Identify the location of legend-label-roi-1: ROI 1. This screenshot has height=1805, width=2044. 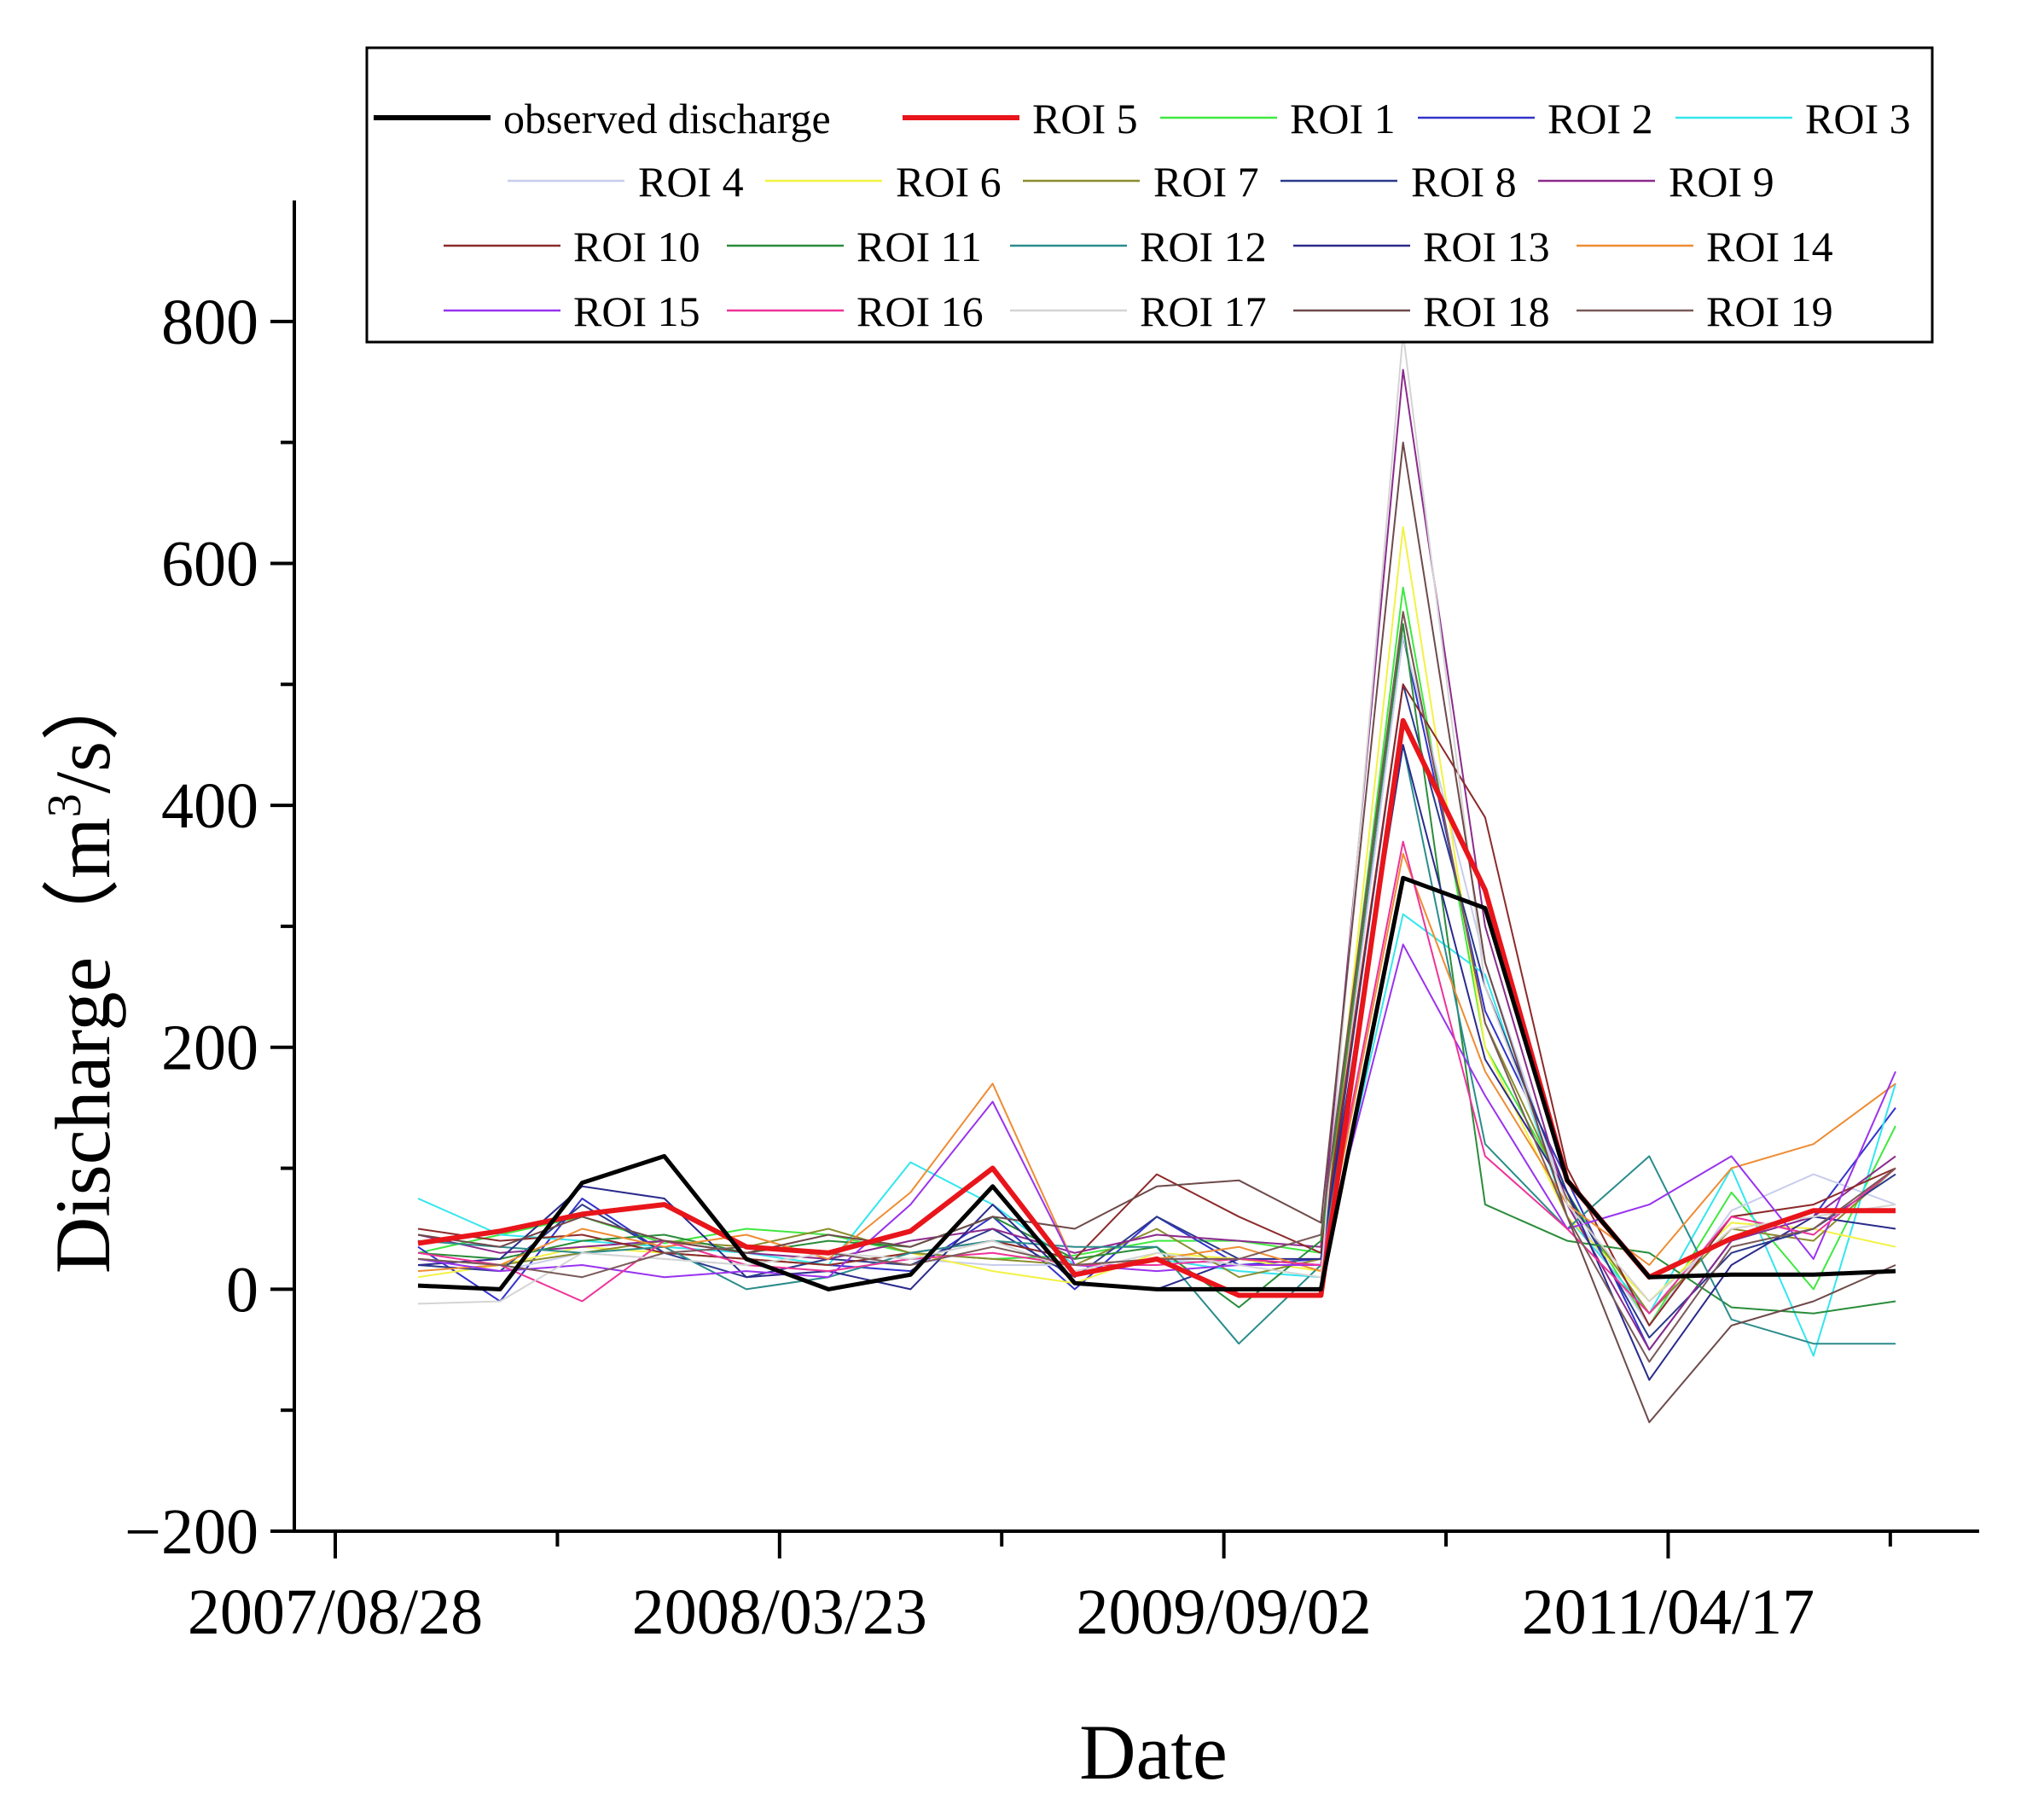
(1343, 118).